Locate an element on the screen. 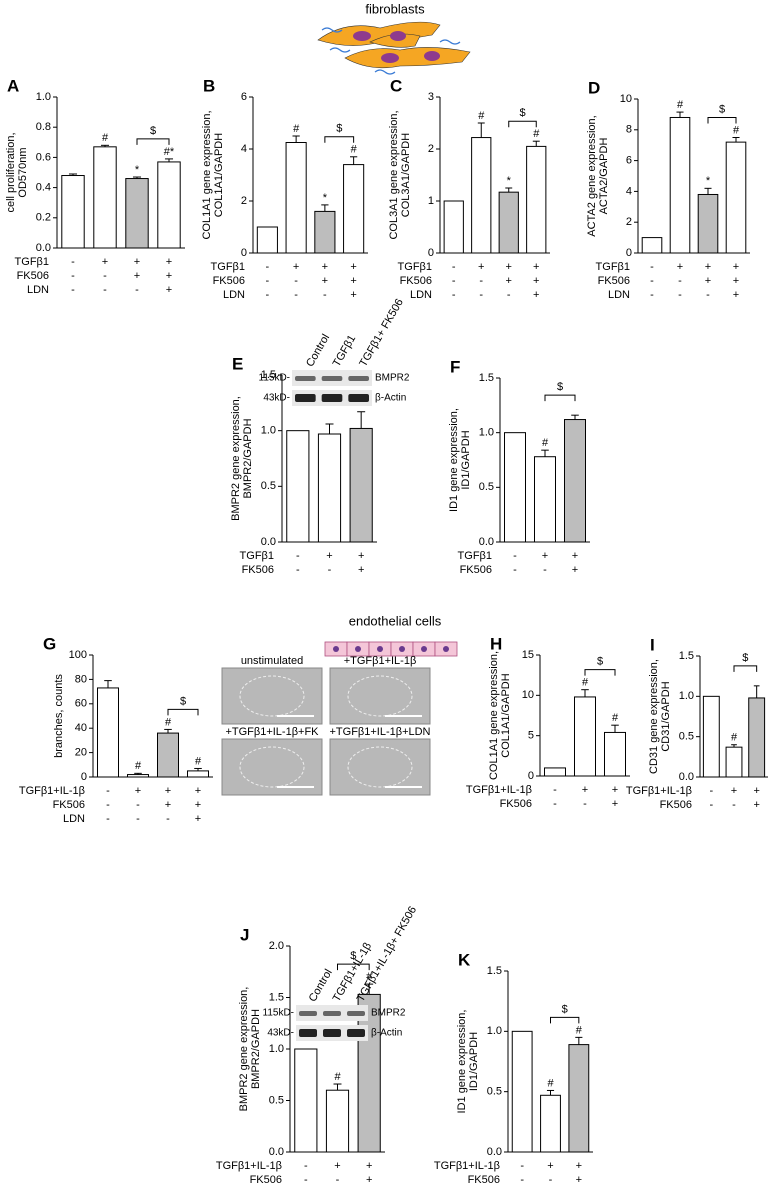  significance-label: * is located at coordinates (137, 170).